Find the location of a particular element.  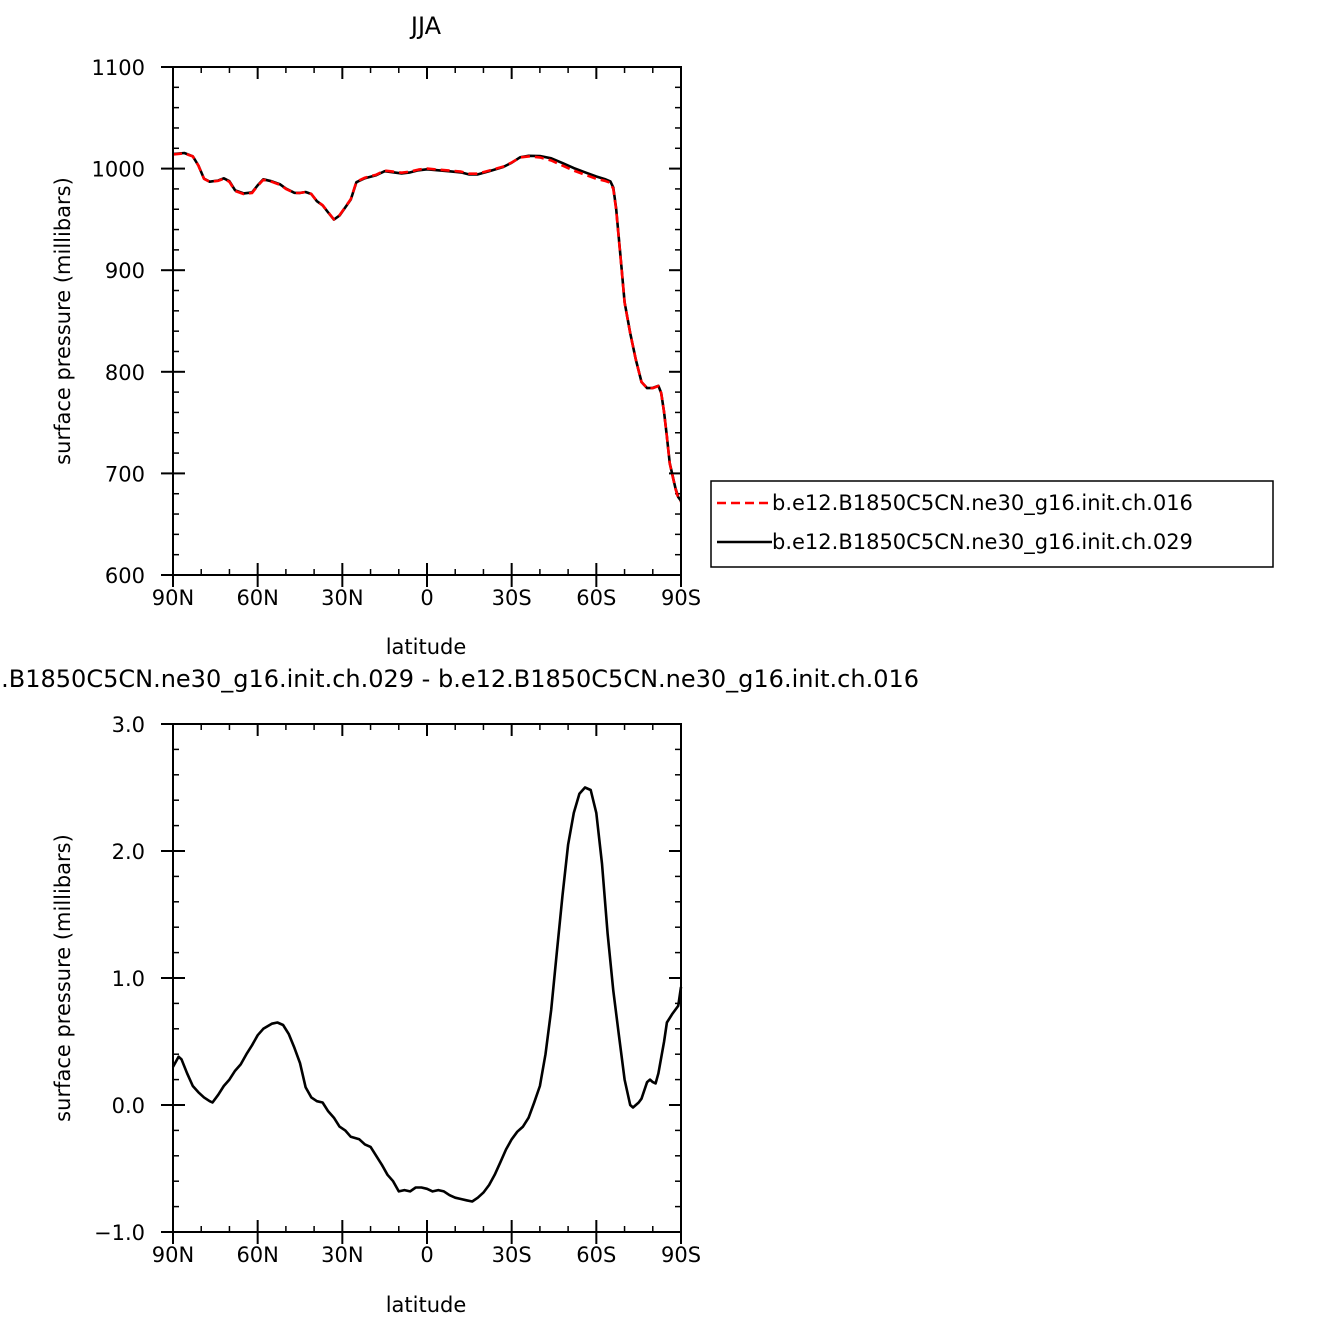

bottom-y-tick-label: −1.0 is located at coordinates (119, 1233).